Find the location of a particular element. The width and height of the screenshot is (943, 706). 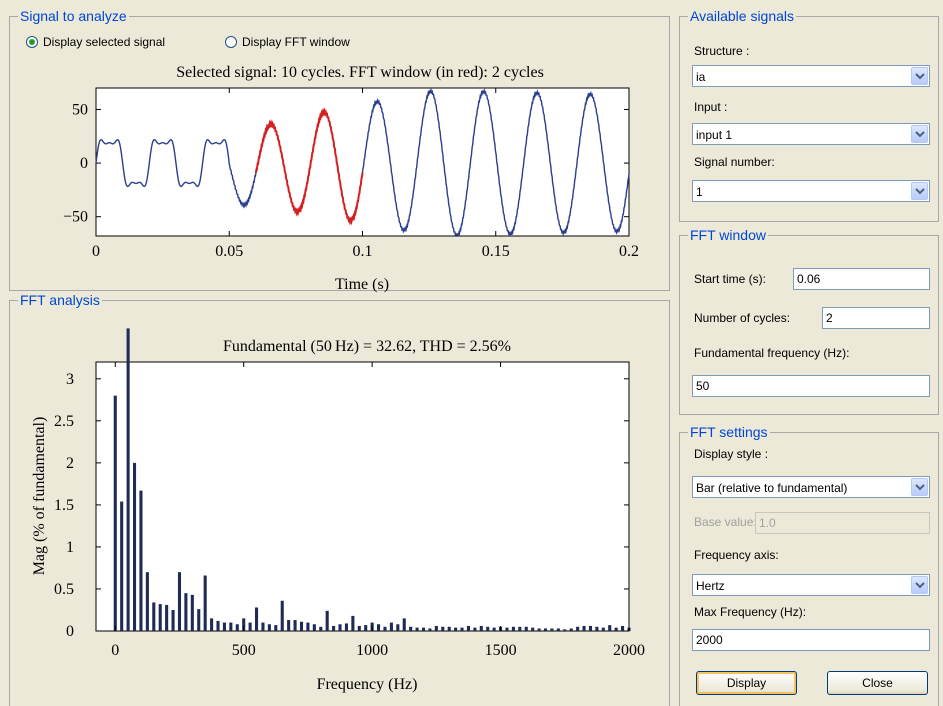

number-of-cycles-input: 2 is located at coordinates (876, 318).